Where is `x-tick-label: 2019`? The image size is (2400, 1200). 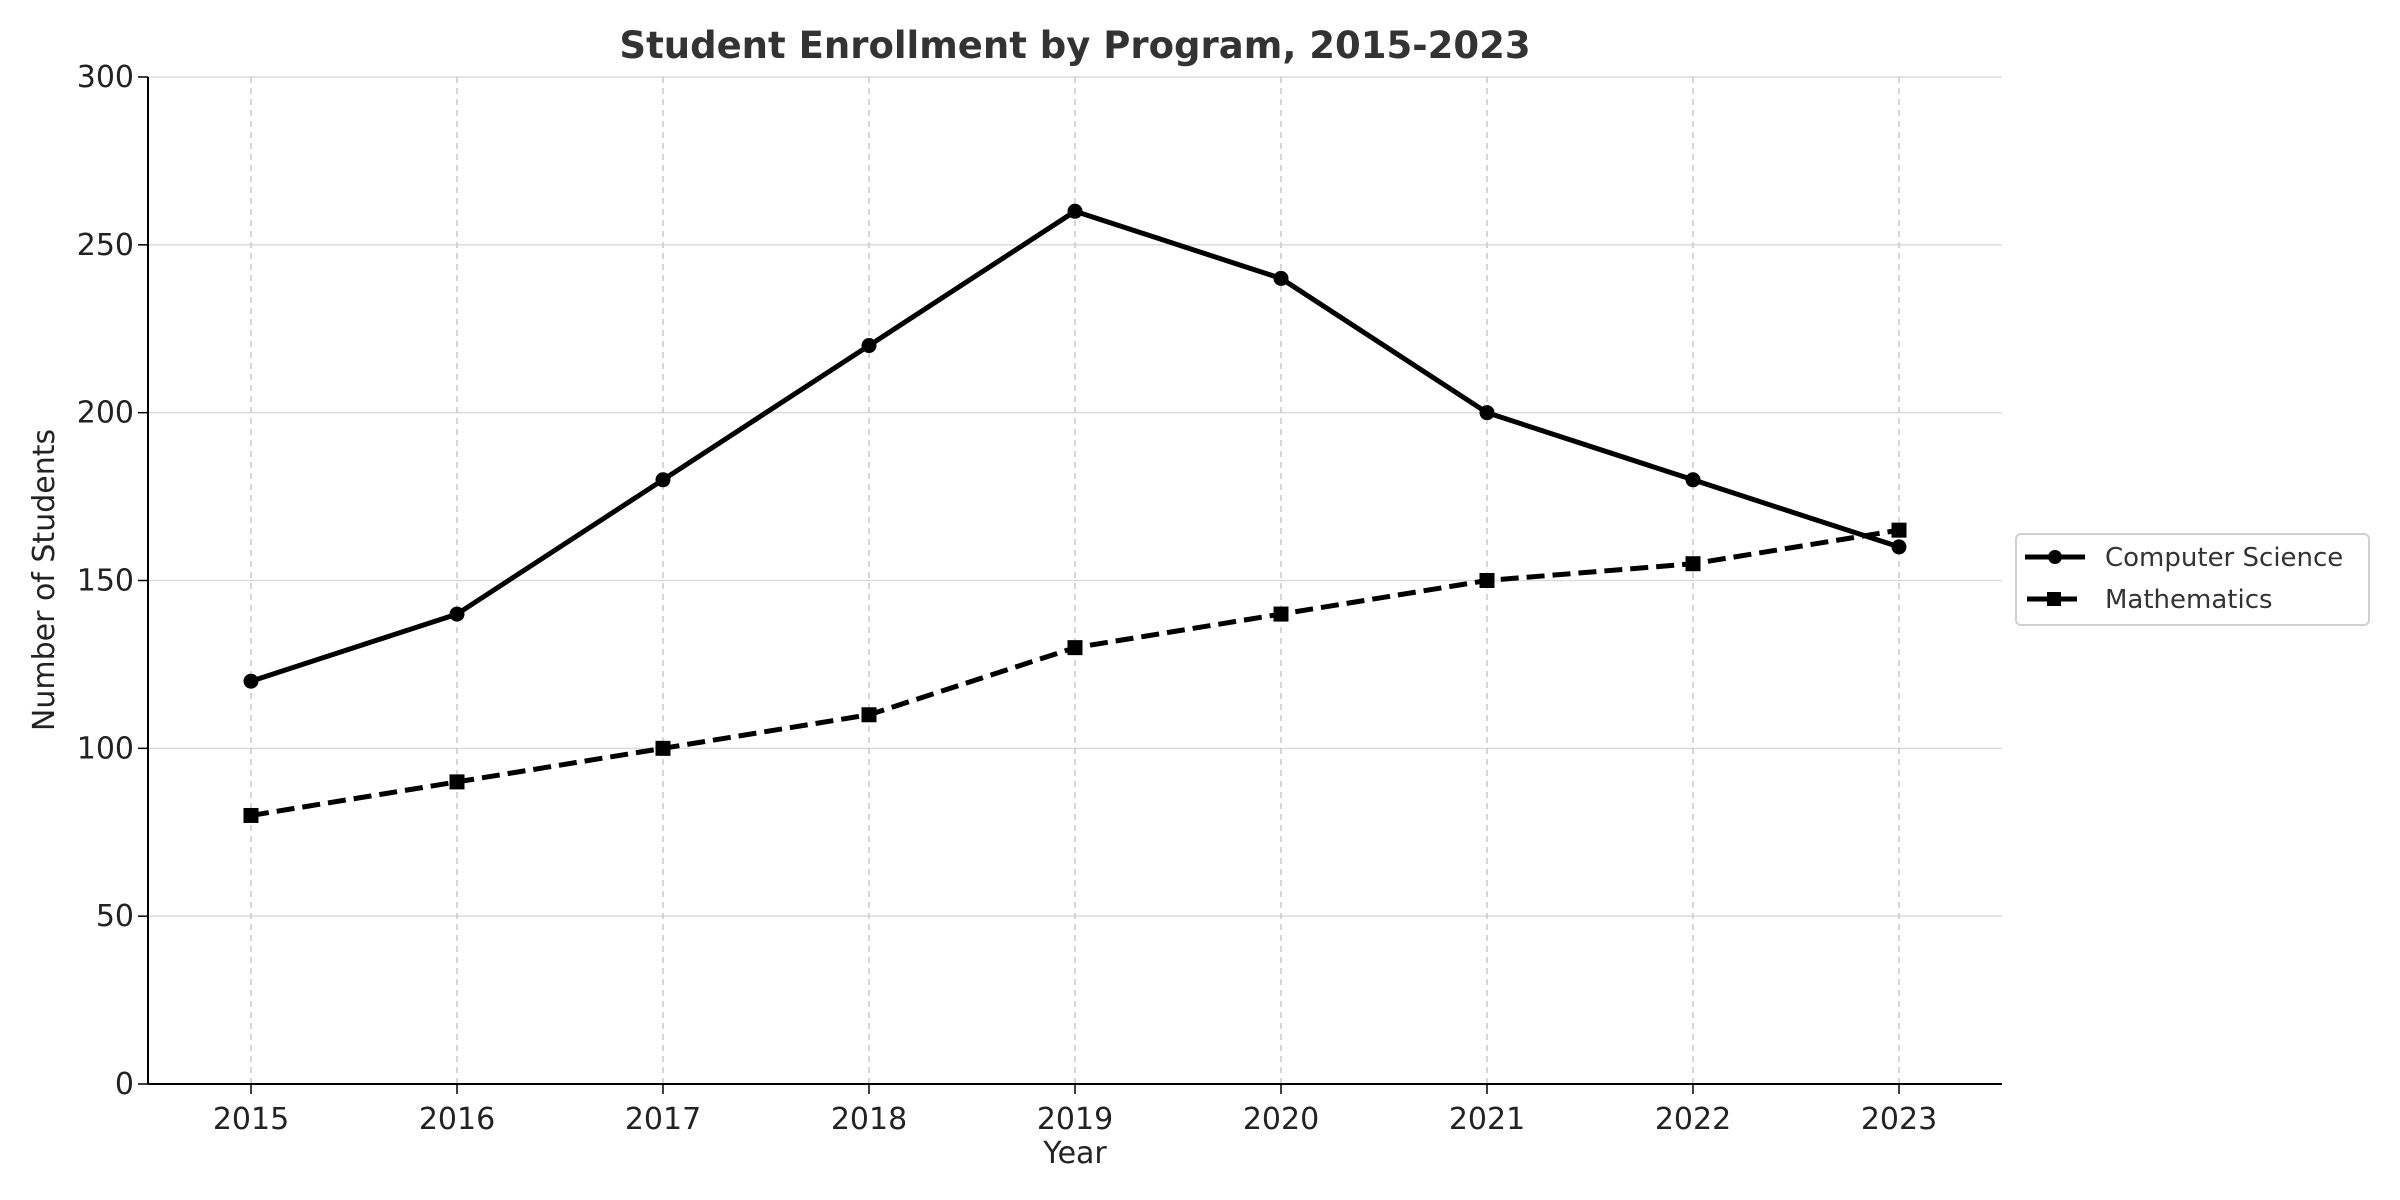
x-tick-label: 2019 is located at coordinates (1075, 1119).